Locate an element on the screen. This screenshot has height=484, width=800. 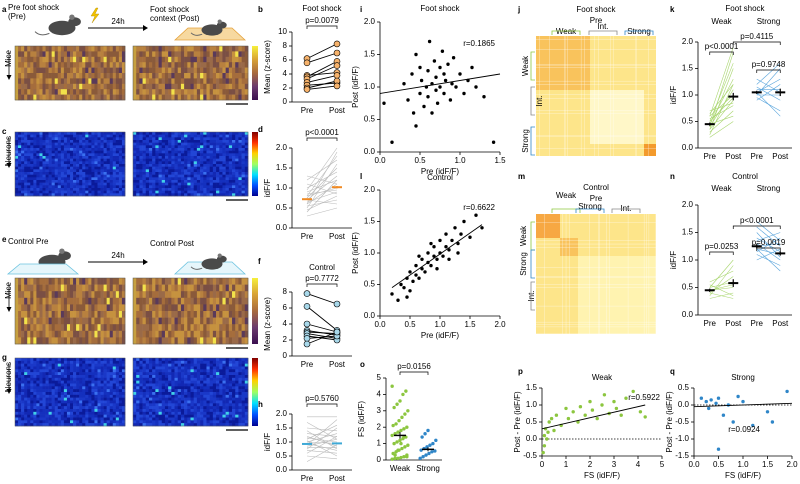
heatmap-frame is located at coordinates (70, 73).